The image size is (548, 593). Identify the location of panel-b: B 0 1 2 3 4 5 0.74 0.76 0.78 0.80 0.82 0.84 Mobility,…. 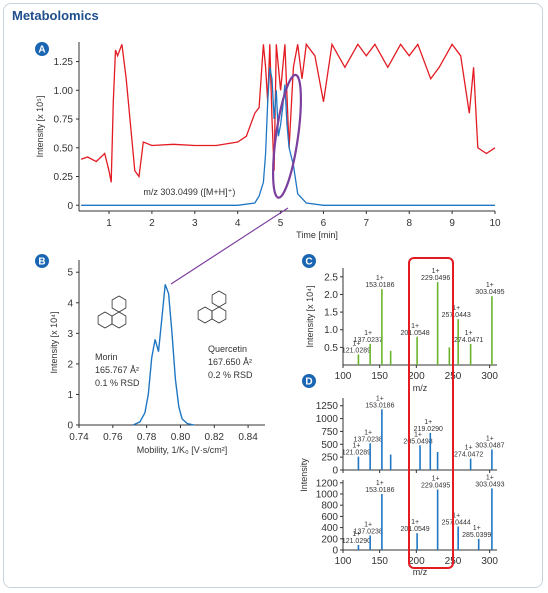
(150, 354).